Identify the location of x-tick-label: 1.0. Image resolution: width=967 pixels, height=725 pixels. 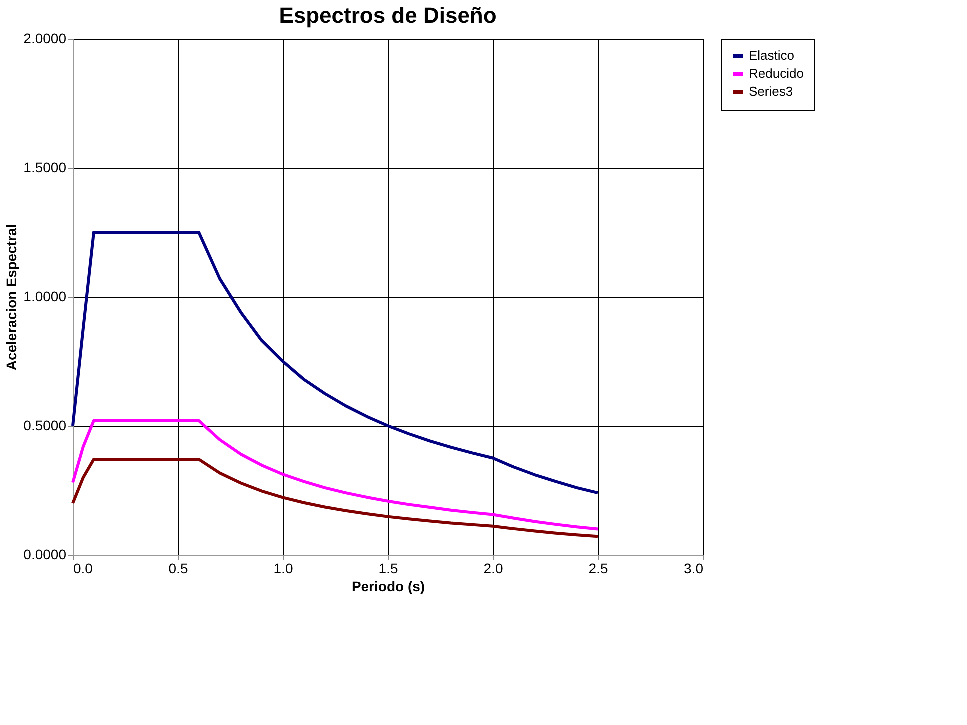
(284, 568).